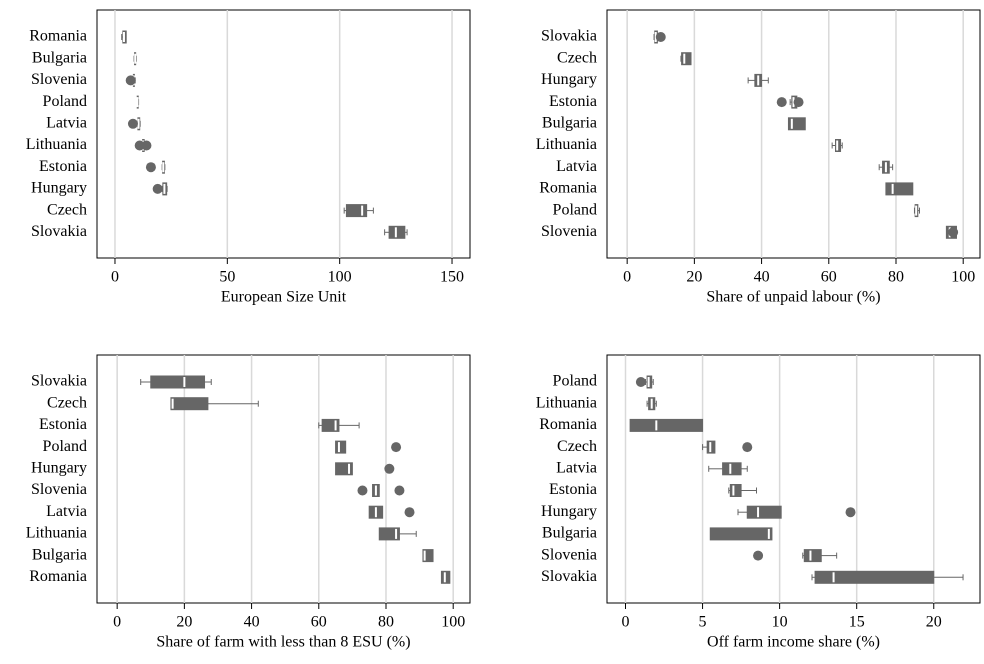 The height and width of the screenshot is (664, 984). Describe the element at coordinates (452, 277) in the screenshot. I see `x-tick-label: 150` at that location.